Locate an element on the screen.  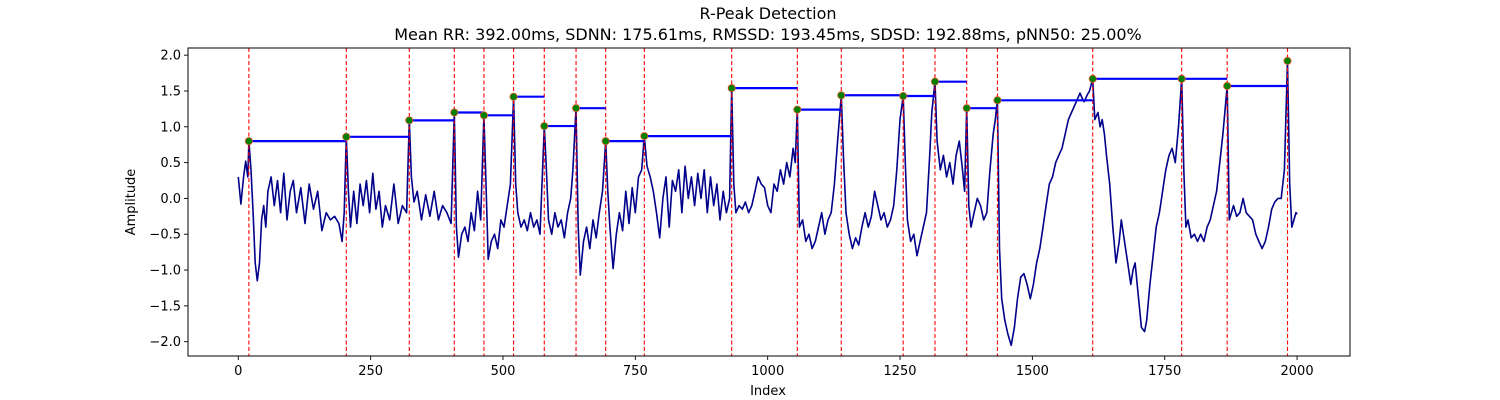
y-axis-label: Amplitude is located at coordinates (131, 202).